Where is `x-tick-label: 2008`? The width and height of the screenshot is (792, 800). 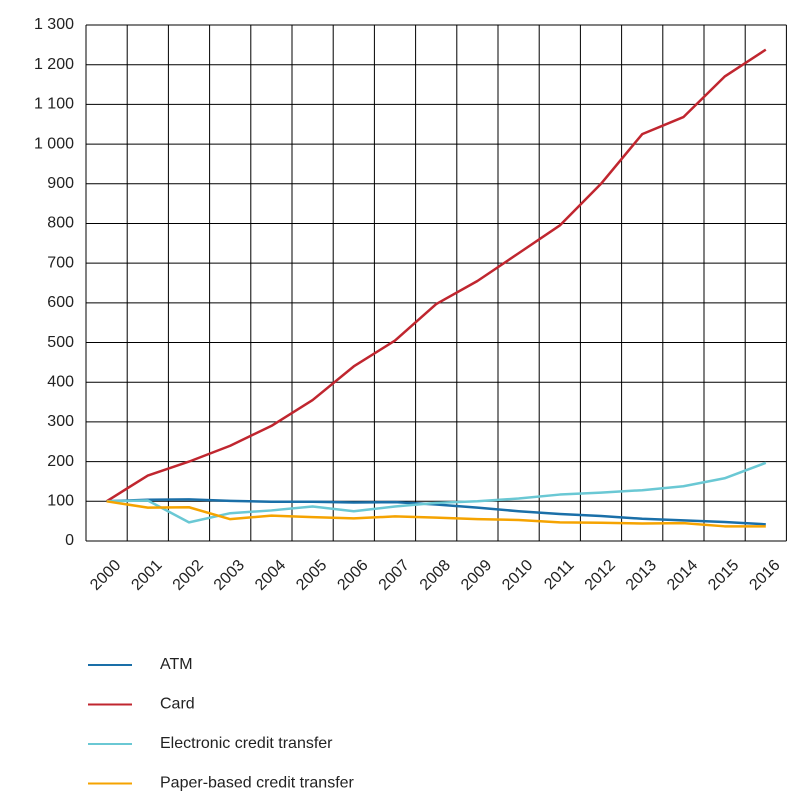
x-tick-label: 2008 is located at coordinates (435, 575).